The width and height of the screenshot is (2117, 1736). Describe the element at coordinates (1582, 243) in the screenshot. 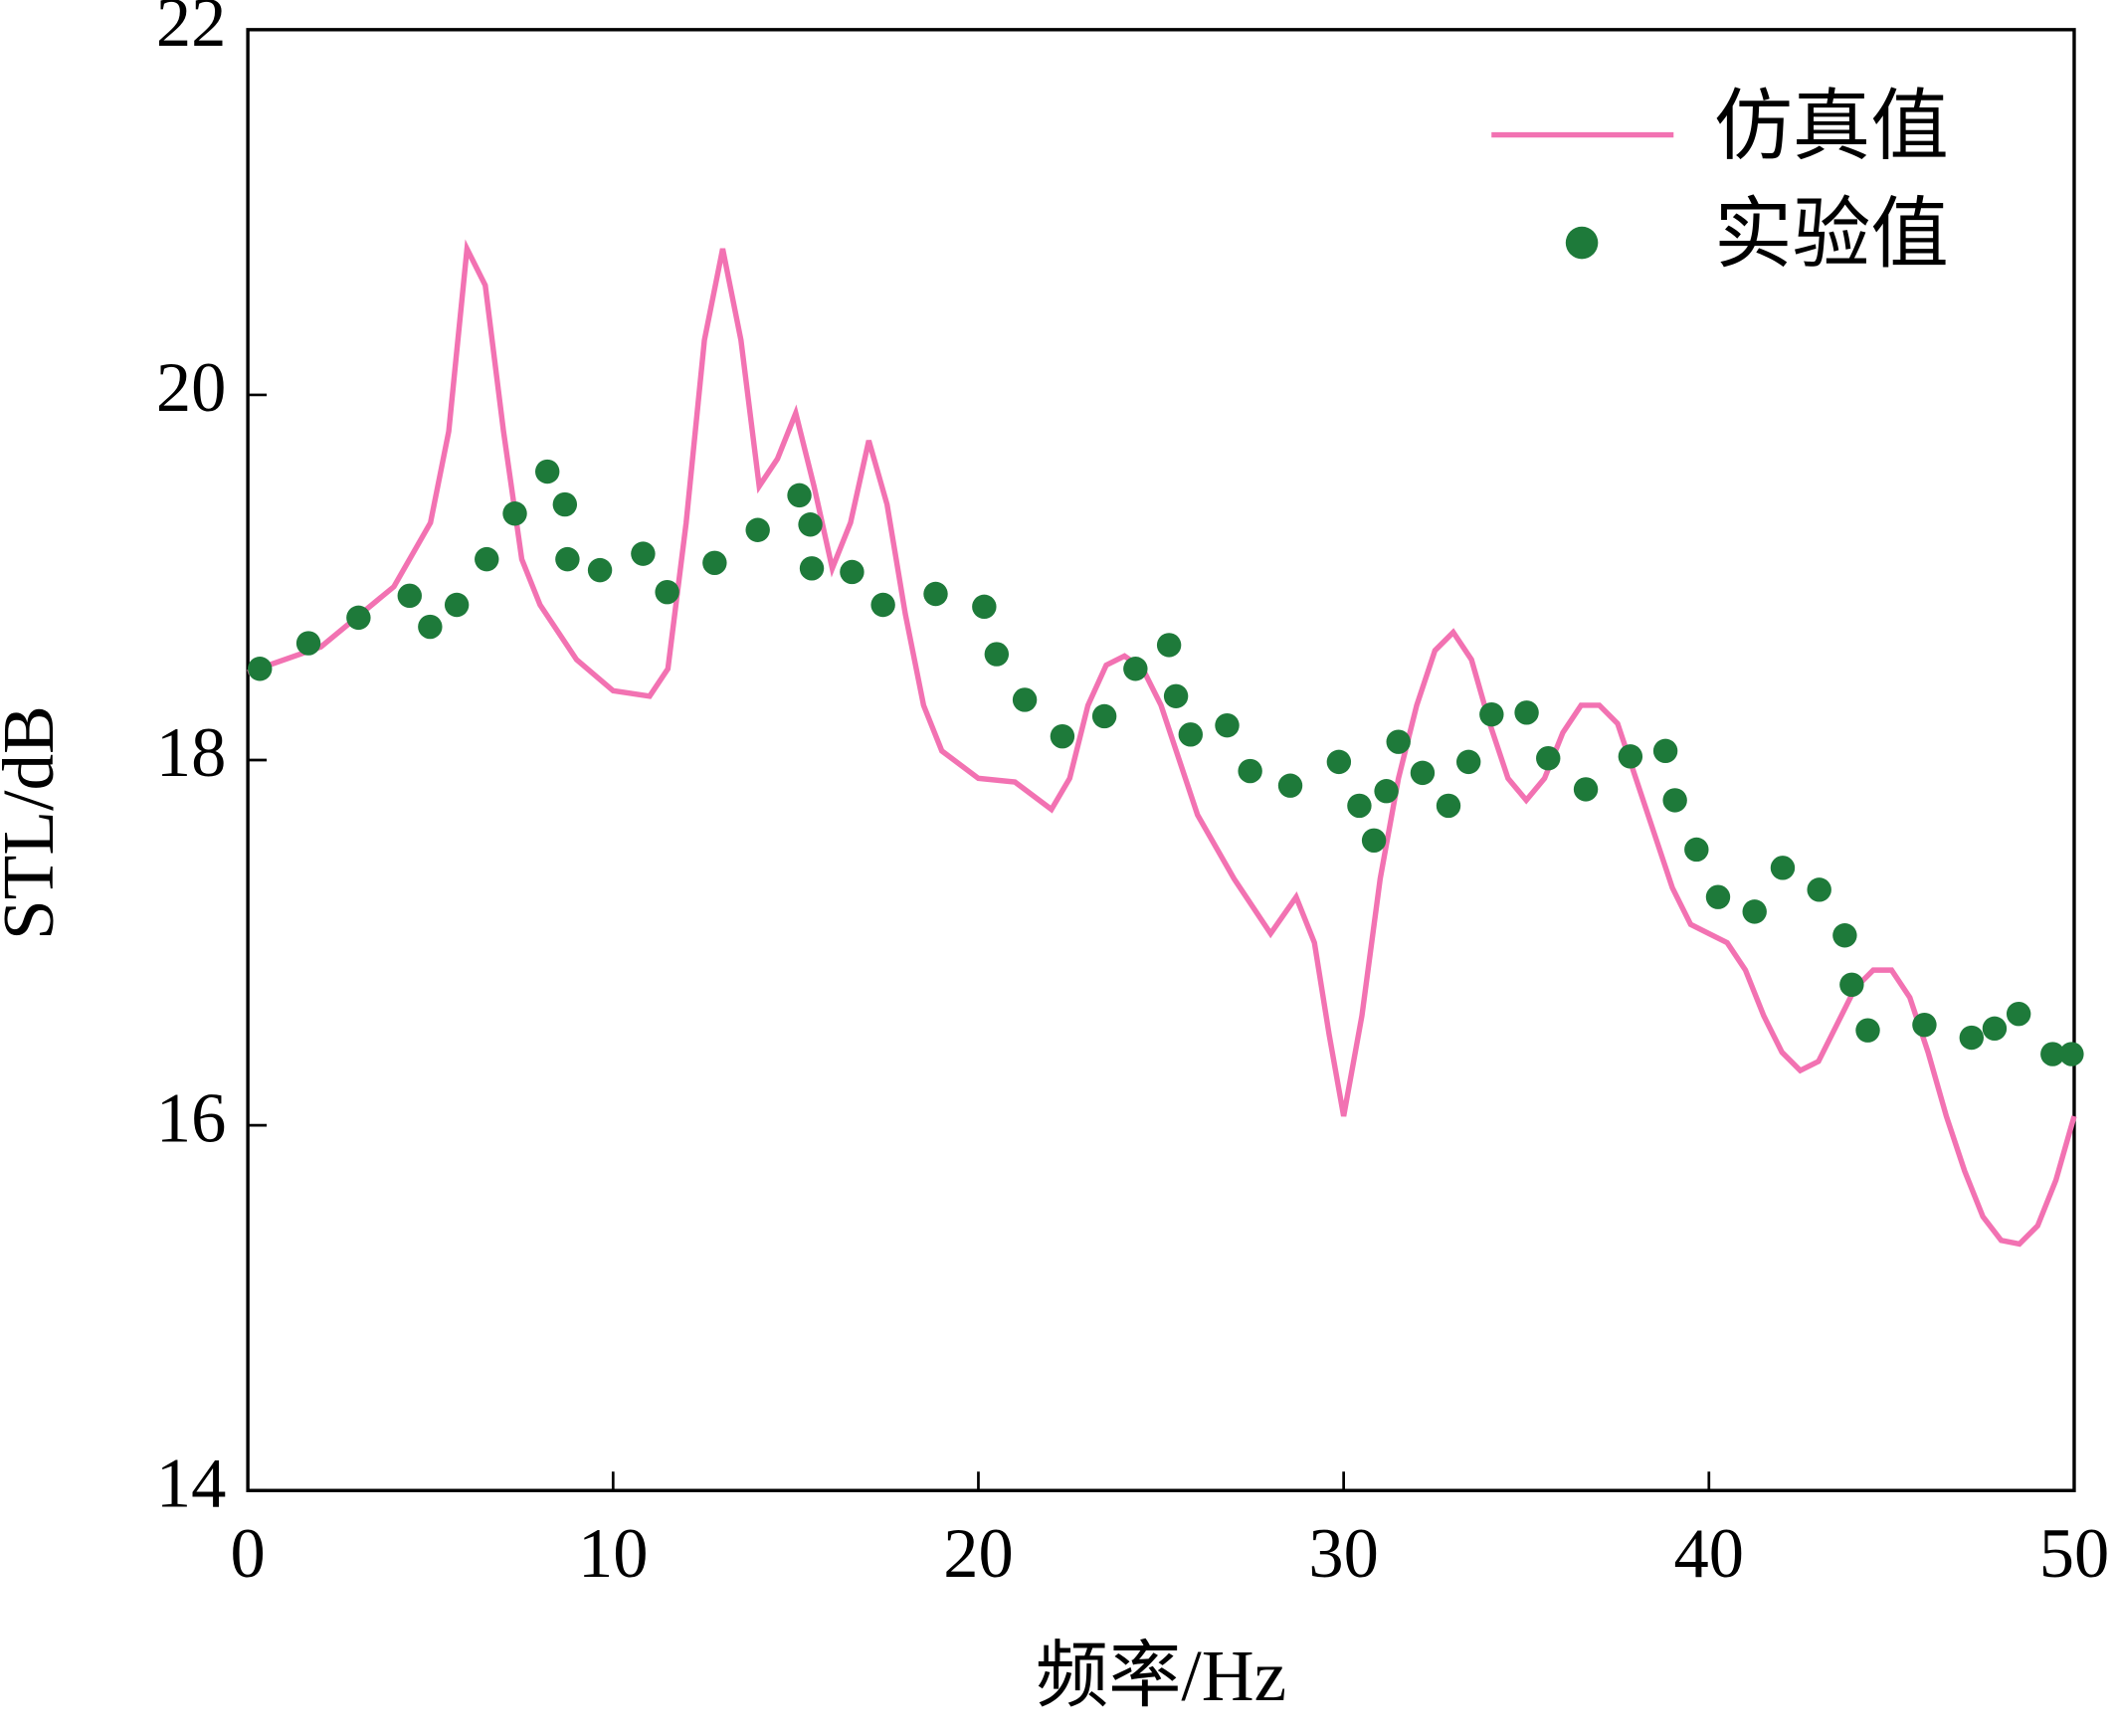

I see `legend-marker` at that location.